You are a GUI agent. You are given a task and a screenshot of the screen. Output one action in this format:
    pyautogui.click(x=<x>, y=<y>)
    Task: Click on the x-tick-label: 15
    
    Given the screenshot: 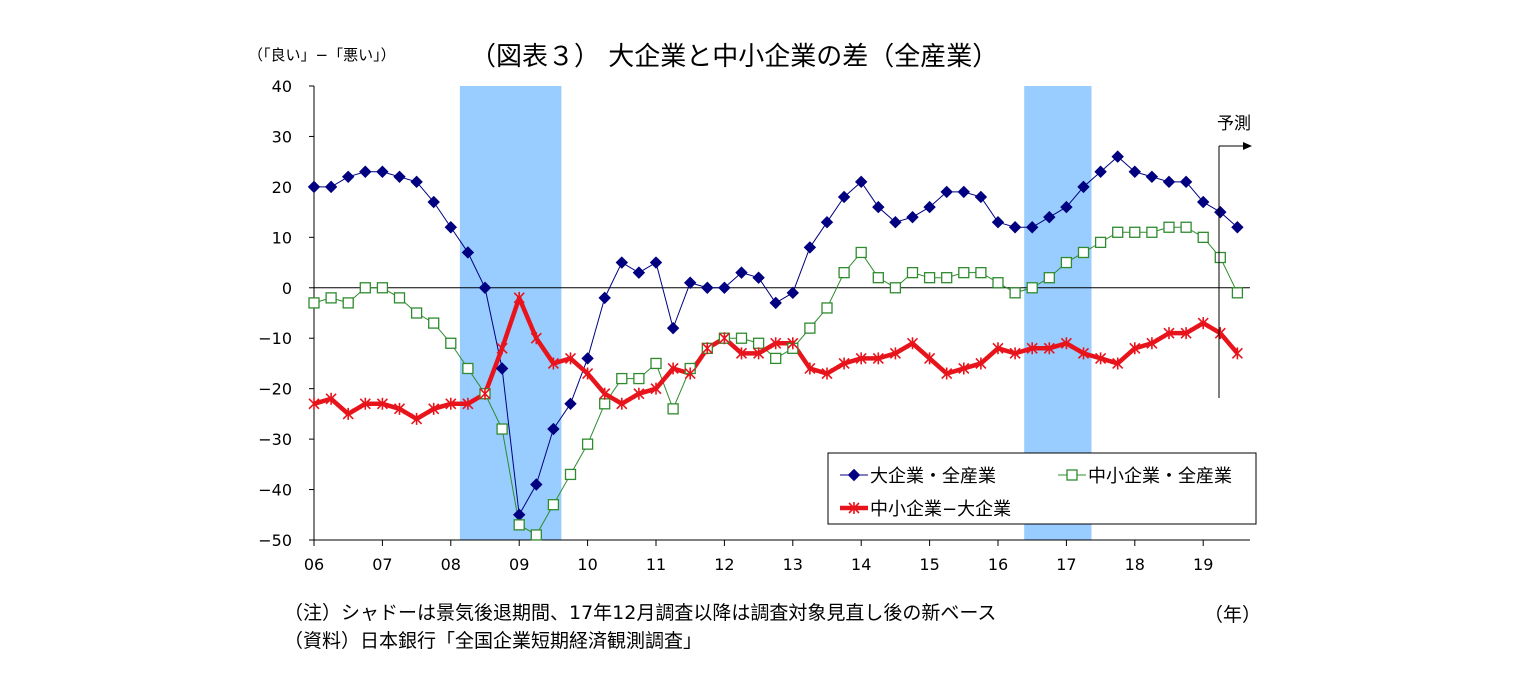 What is the action you would take?
    pyautogui.click(x=929, y=564)
    